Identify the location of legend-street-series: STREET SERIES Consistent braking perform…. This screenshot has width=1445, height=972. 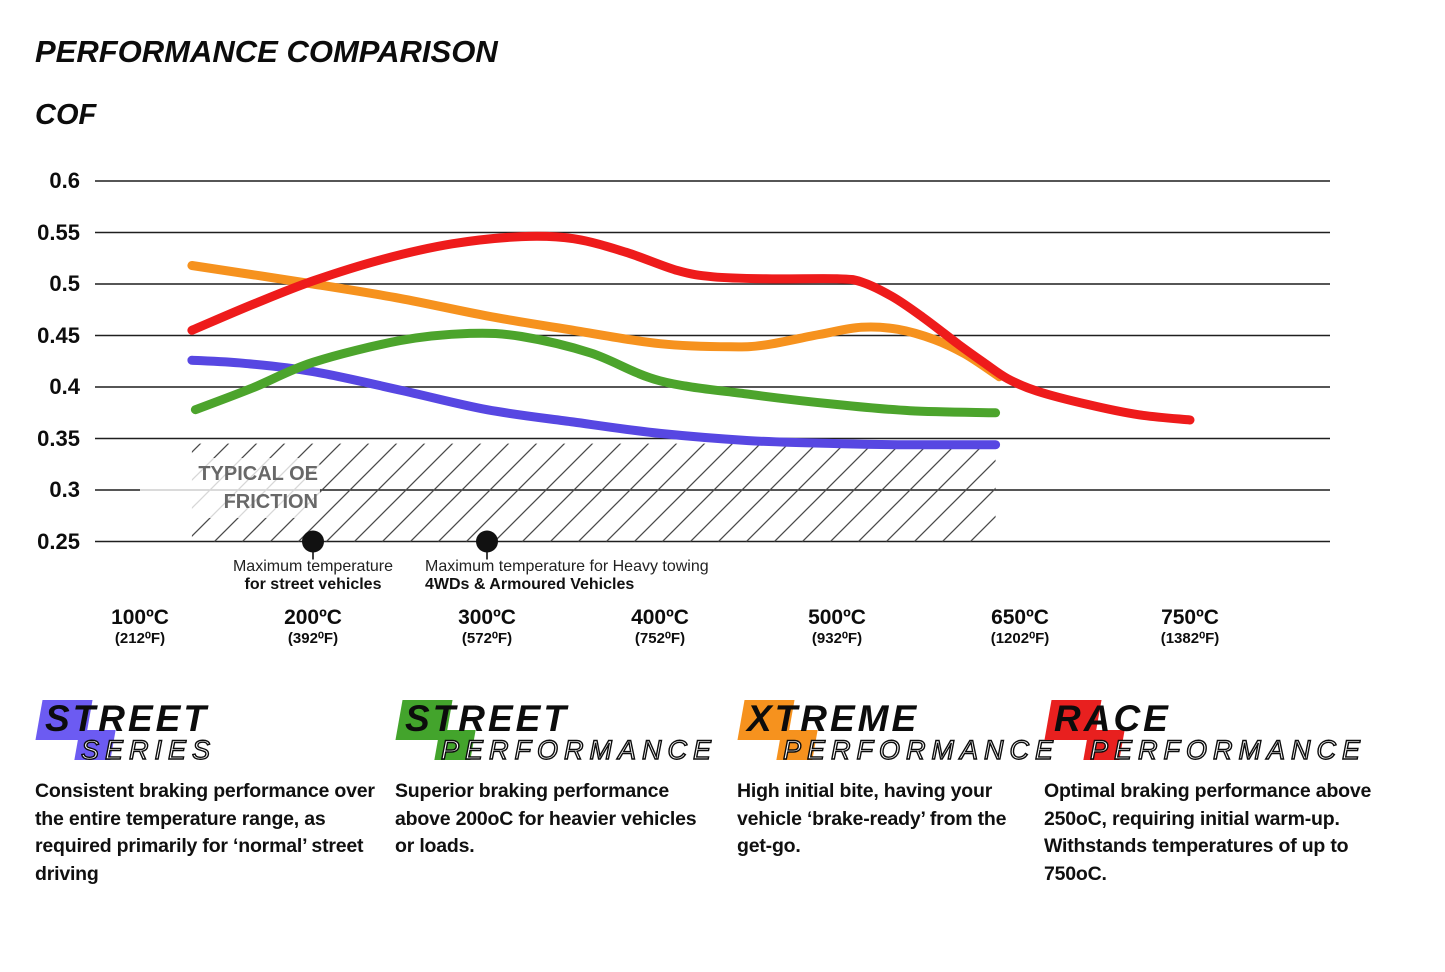
(207, 793).